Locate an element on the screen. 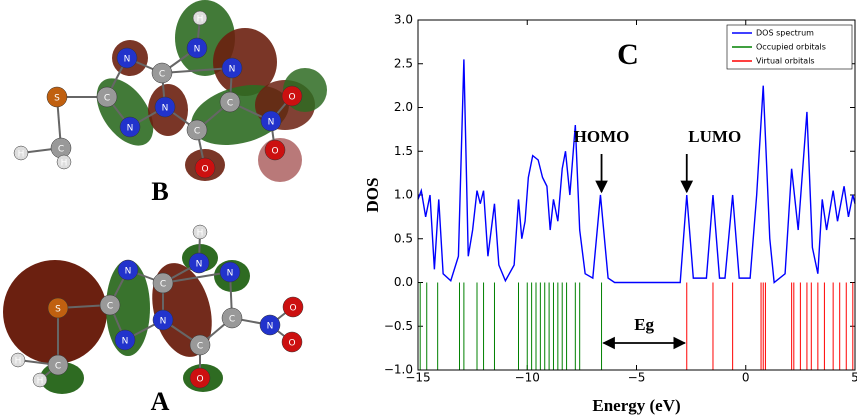 This screenshot has width=857, height=418. x-tick-label: 0 is located at coordinates (746, 378).